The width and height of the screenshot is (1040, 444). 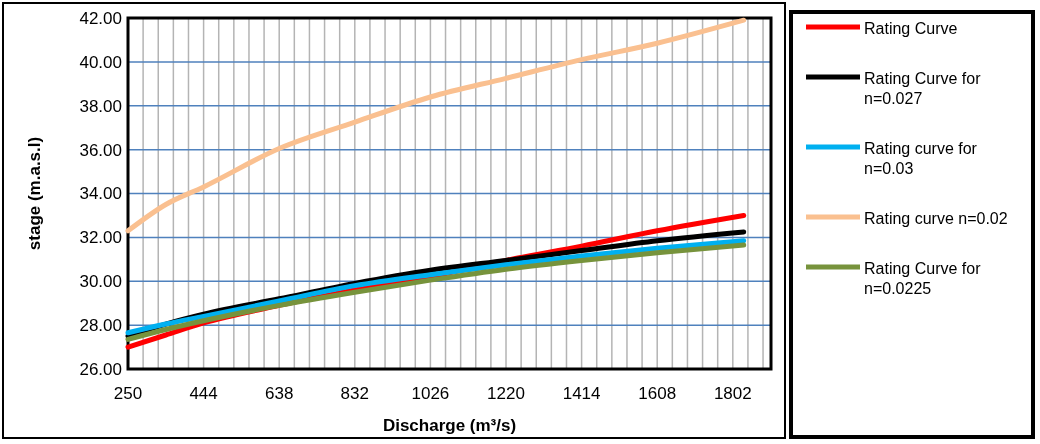 I want to click on legend-label: Rating Curve for n=0.027, so click(x=923, y=88).